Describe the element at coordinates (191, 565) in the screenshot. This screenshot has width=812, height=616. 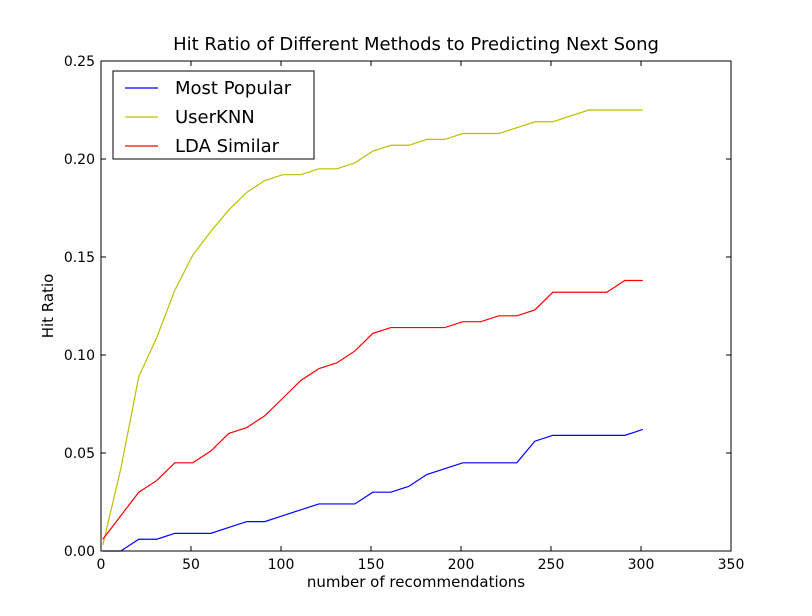
I see `x-tick-label: 50` at that location.